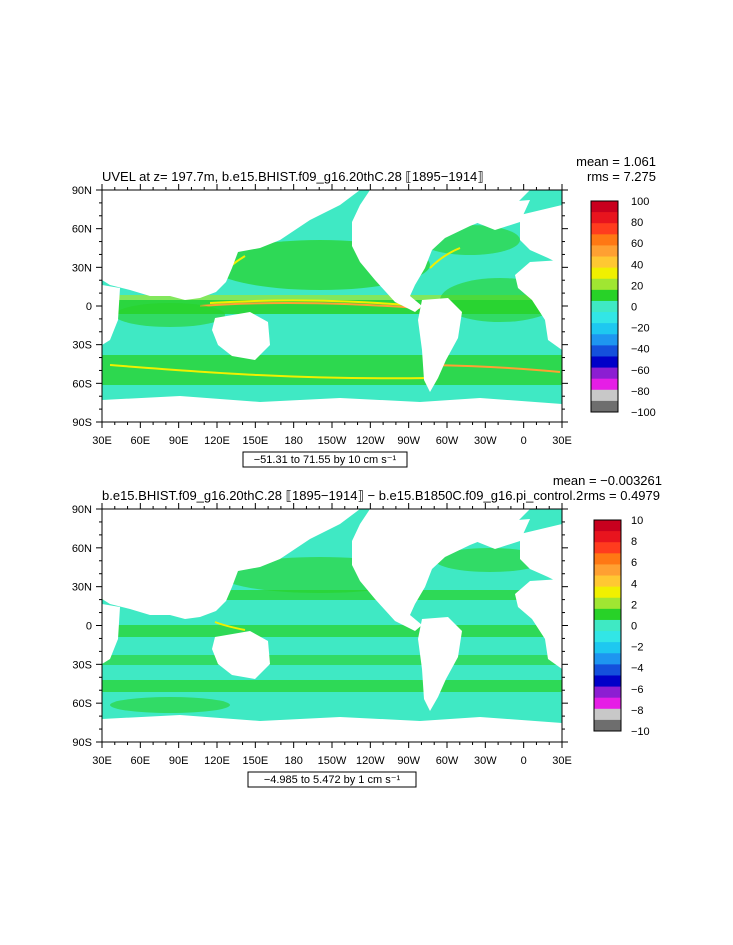 This screenshot has width=733, height=945. What do you see at coordinates (637, 265) in the screenshot?
I see `colorbar-label: 40` at bounding box center [637, 265].